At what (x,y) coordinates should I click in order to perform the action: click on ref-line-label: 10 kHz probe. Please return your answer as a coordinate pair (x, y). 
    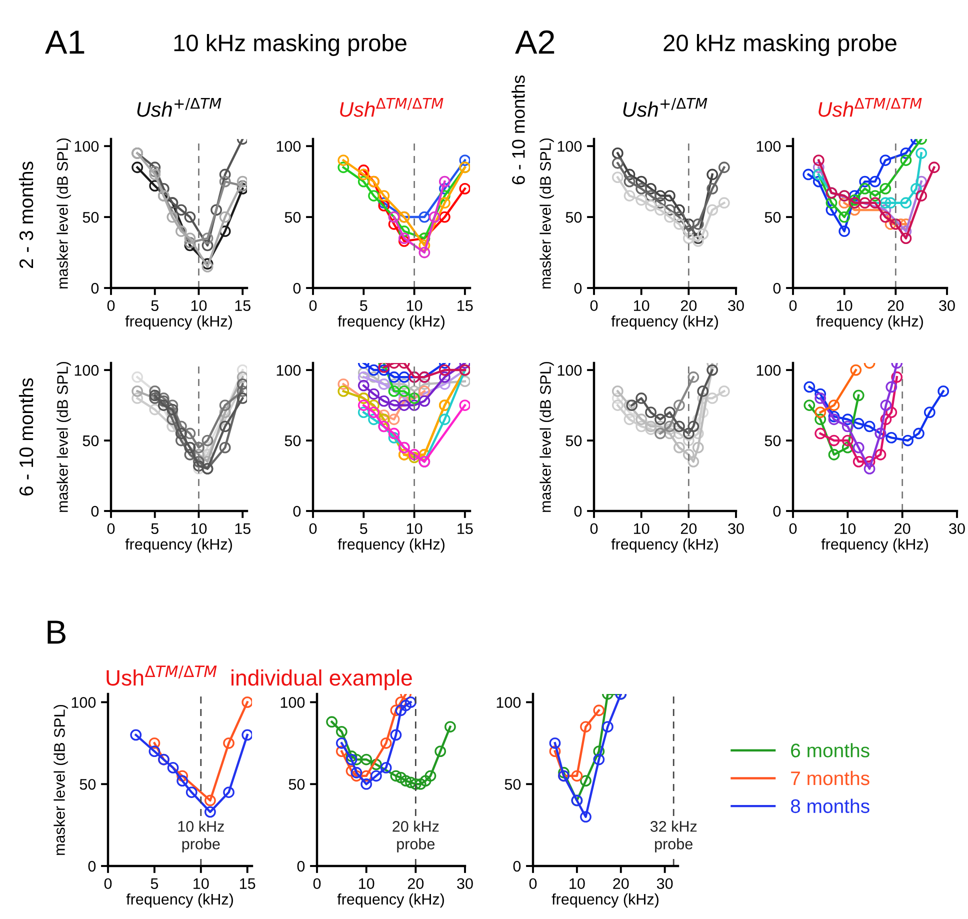
    Looking at the image, I should click on (201, 836).